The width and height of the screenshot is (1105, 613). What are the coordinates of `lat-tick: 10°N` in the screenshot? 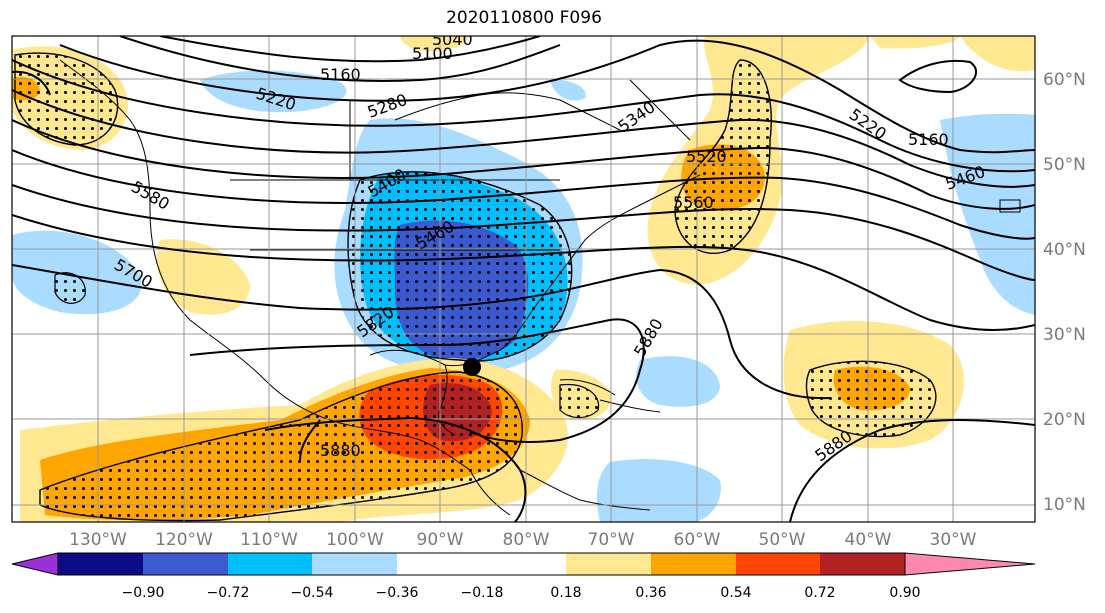 It's located at (1064, 505).